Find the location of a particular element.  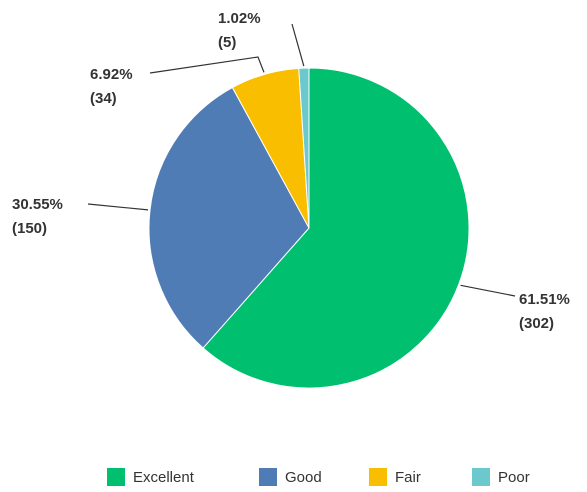

legend-label: Excellent is located at coordinates (164, 477).